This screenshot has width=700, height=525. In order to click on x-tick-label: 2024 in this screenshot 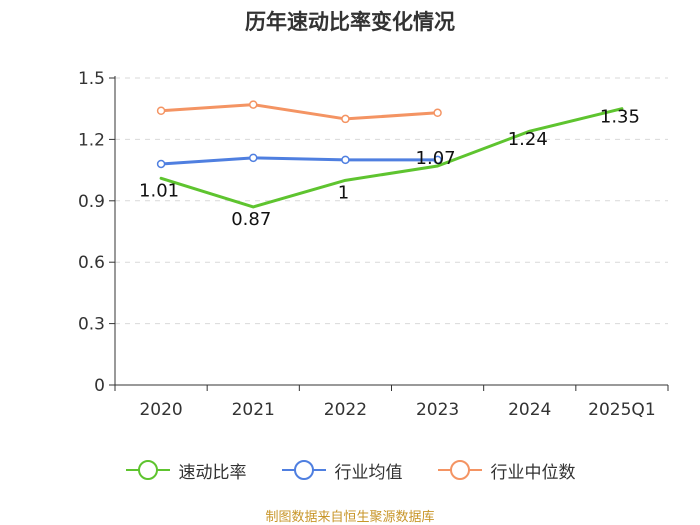, I will do `click(529, 410)`.